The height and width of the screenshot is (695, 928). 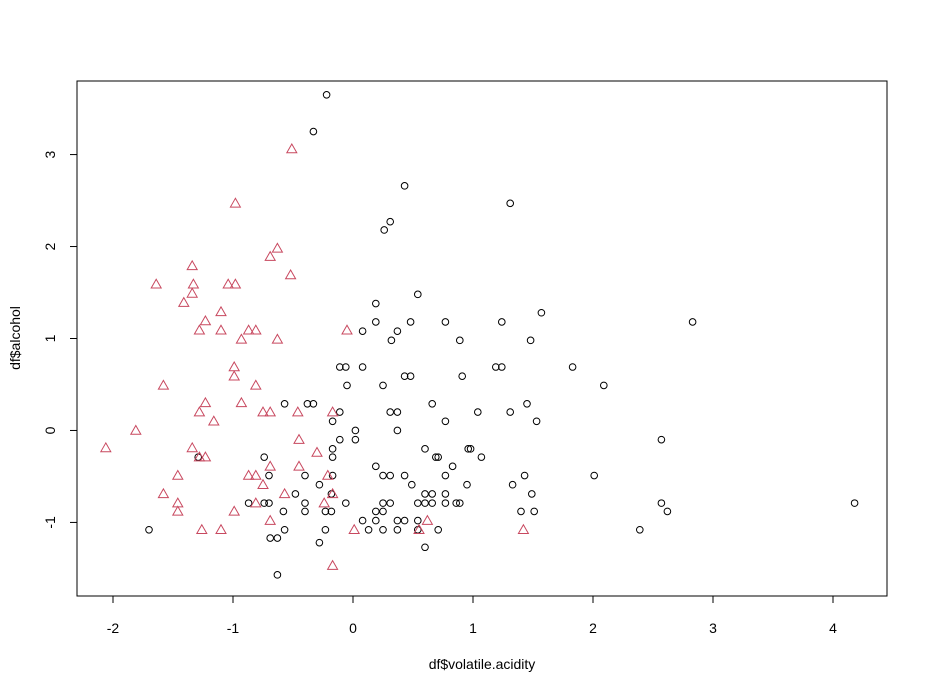 What do you see at coordinates (353, 628) in the screenshot?
I see `x-tick-label: 0` at bounding box center [353, 628].